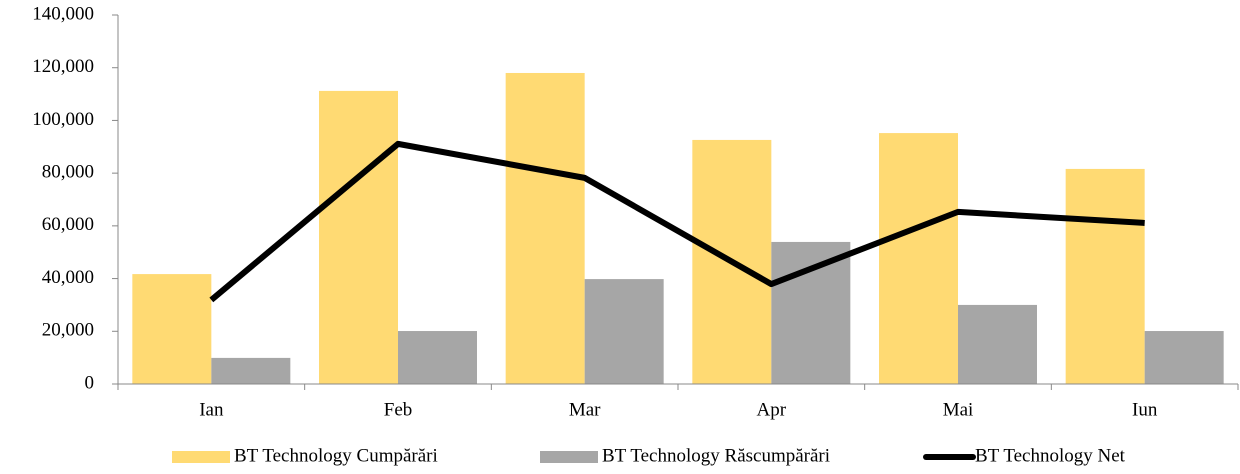  What do you see at coordinates (716, 455) in the screenshot?
I see `legend-label: BT Technology Răscumpărări` at bounding box center [716, 455].